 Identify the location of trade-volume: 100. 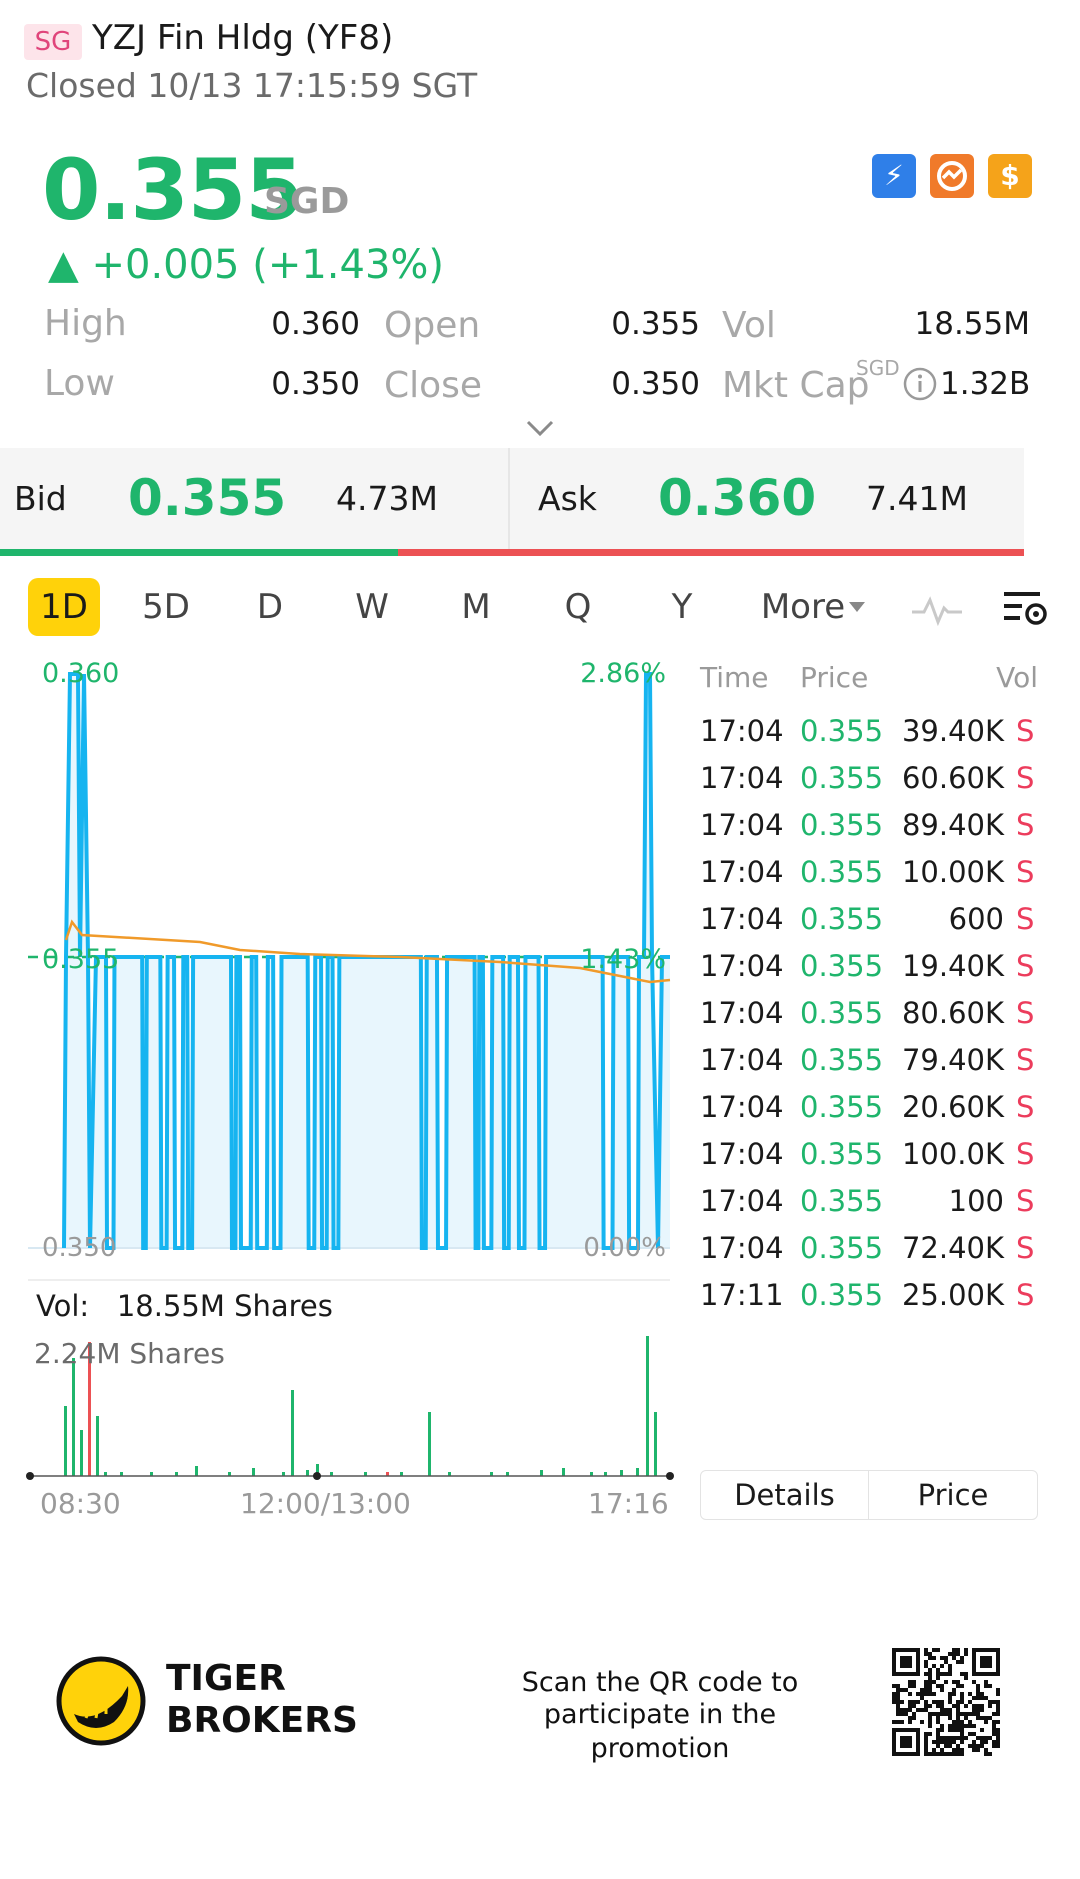
(976, 1201).